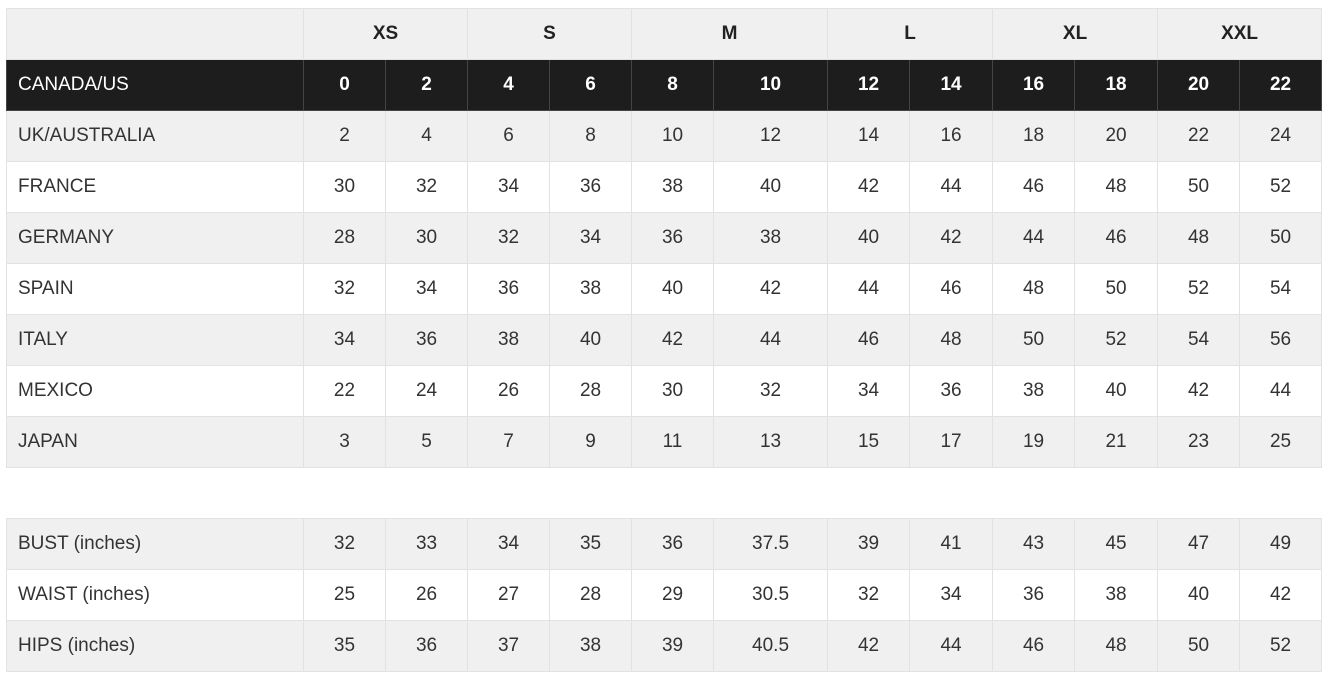 The height and width of the screenshot is (681, 1333). I want to click on size-value: 8, so click(591, 136).